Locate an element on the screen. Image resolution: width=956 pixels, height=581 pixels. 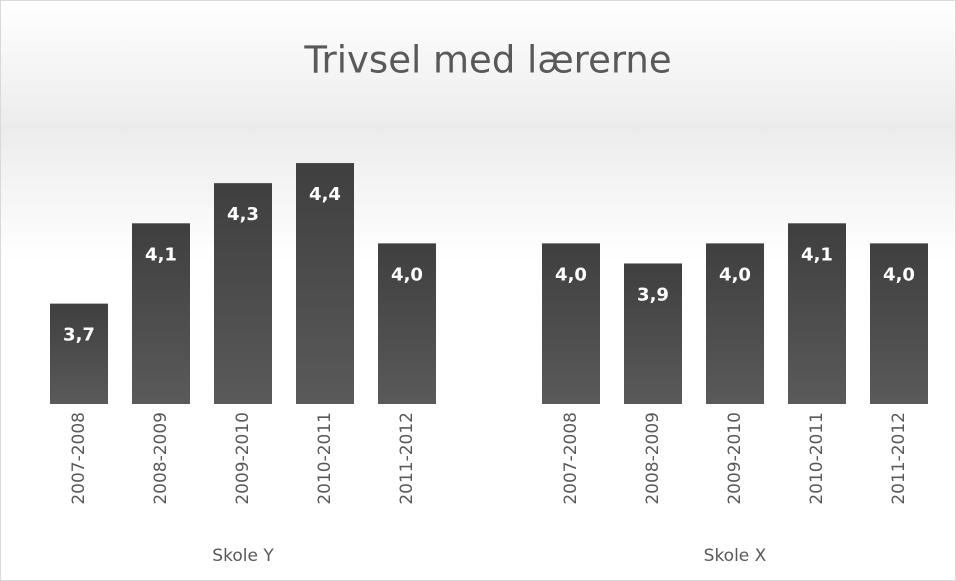
data-label: 4,4 is located at coordinates (325, 194).